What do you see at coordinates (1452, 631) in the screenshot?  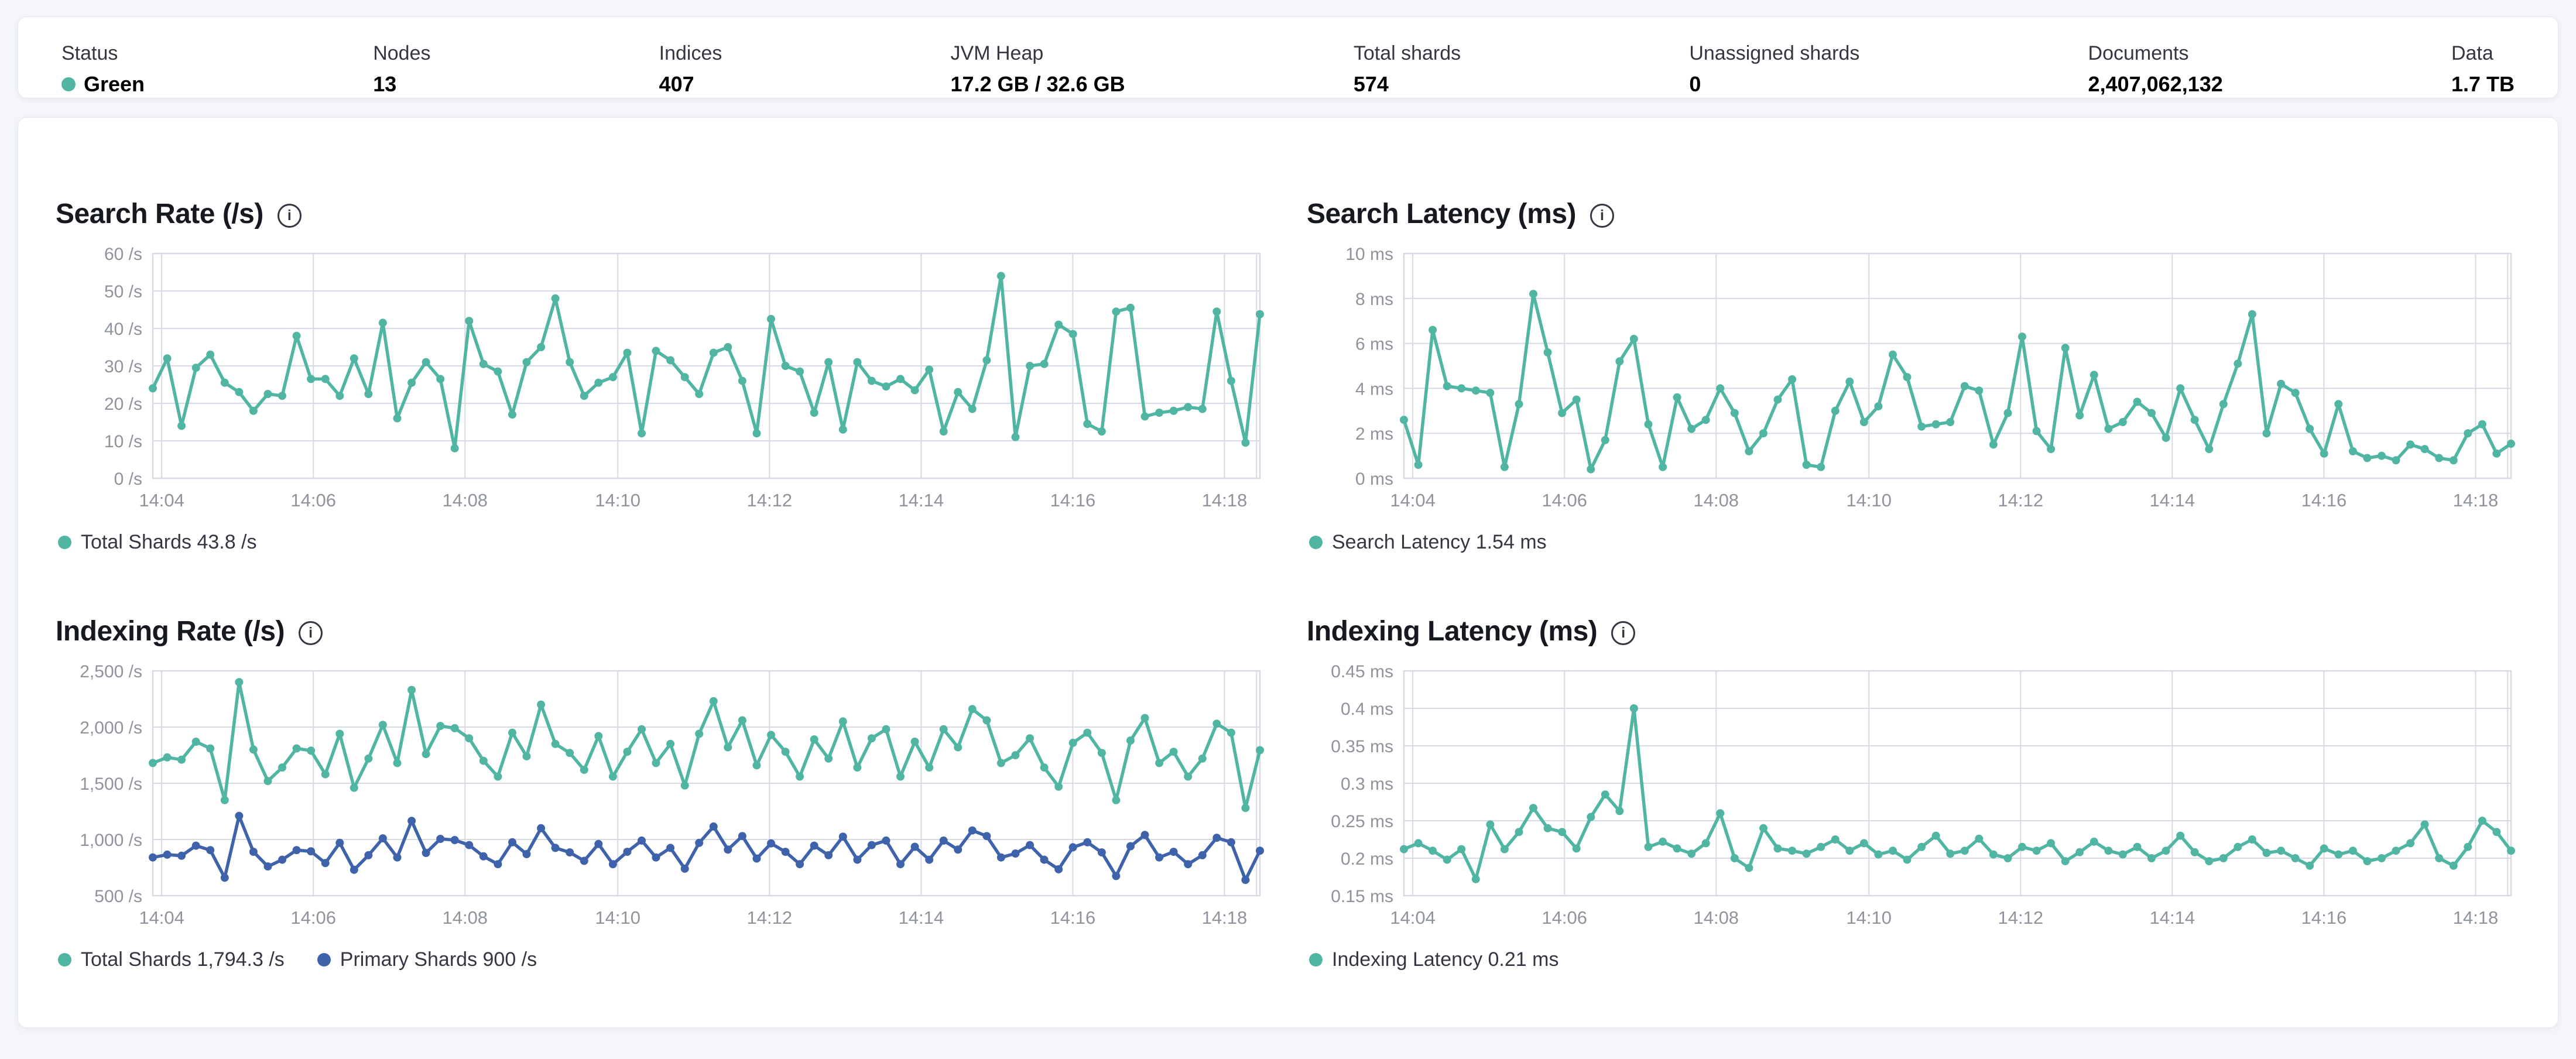 I see `chart-title: Indexing Latency (ms)` at bounding box center [1452, 631].